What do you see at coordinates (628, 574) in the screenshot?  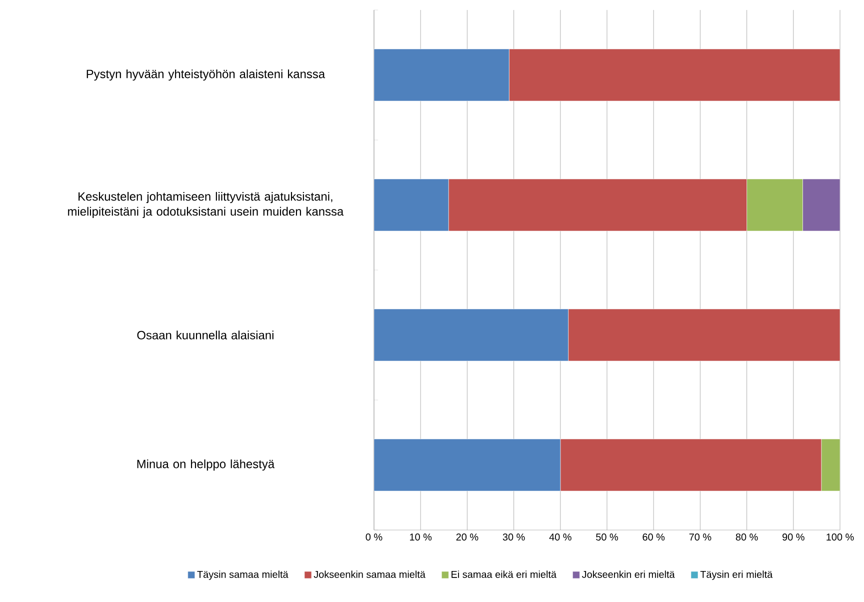 I see `legend-label: Jokseenkin eri mieltä` at bounding box center [628, 574].